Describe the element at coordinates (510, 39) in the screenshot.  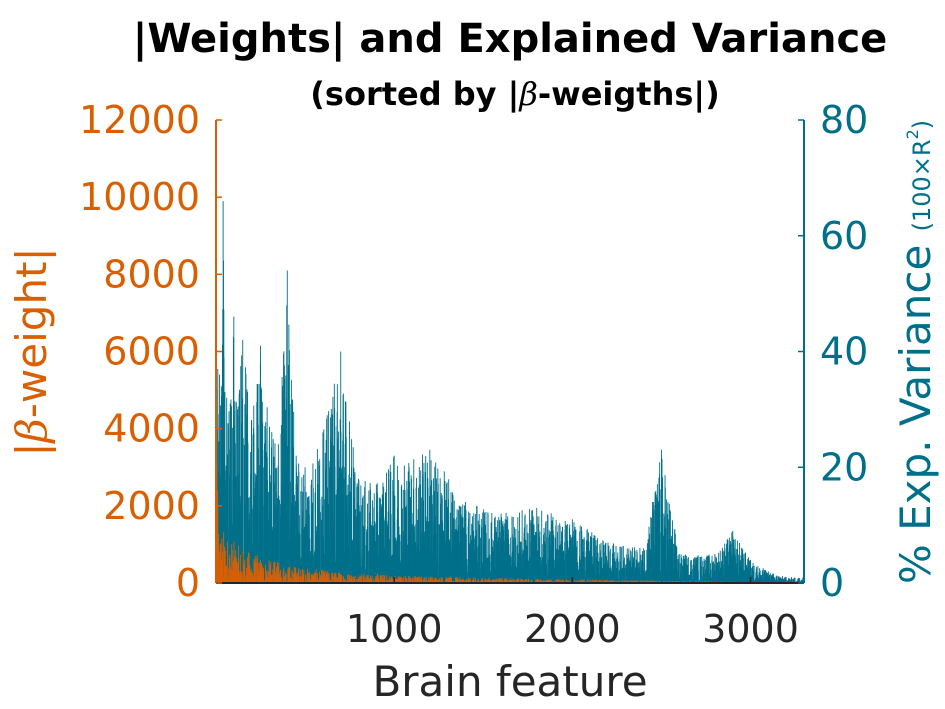
I see `chart-title: |Weights| and Explained Variance` at that location.